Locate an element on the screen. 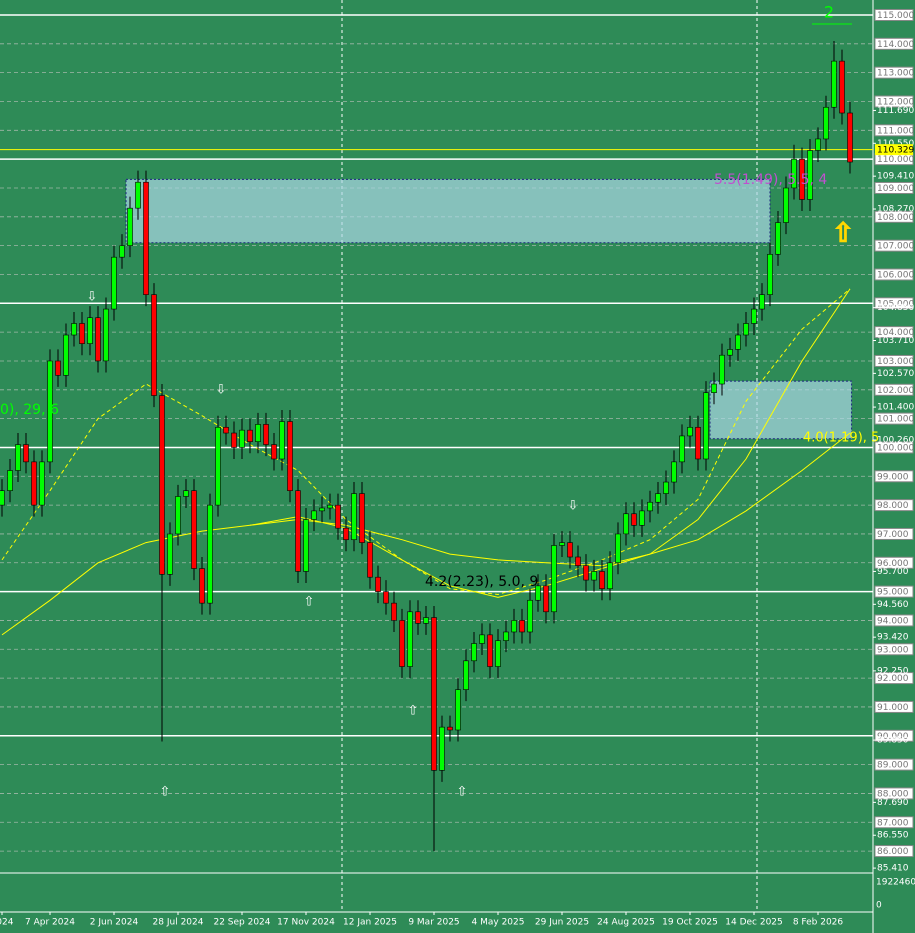 Image resolution: width=915 pixels, height=933 pixels. y-tick-label: 94.000 is located at coordinates (893, 621).